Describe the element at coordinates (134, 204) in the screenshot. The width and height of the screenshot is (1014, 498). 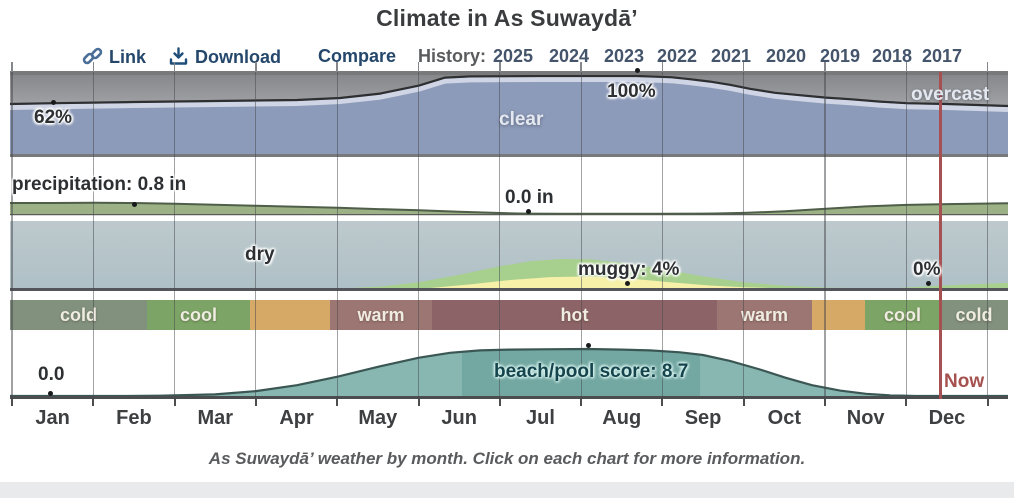
I see `data-dot-precip-winter` at that location.